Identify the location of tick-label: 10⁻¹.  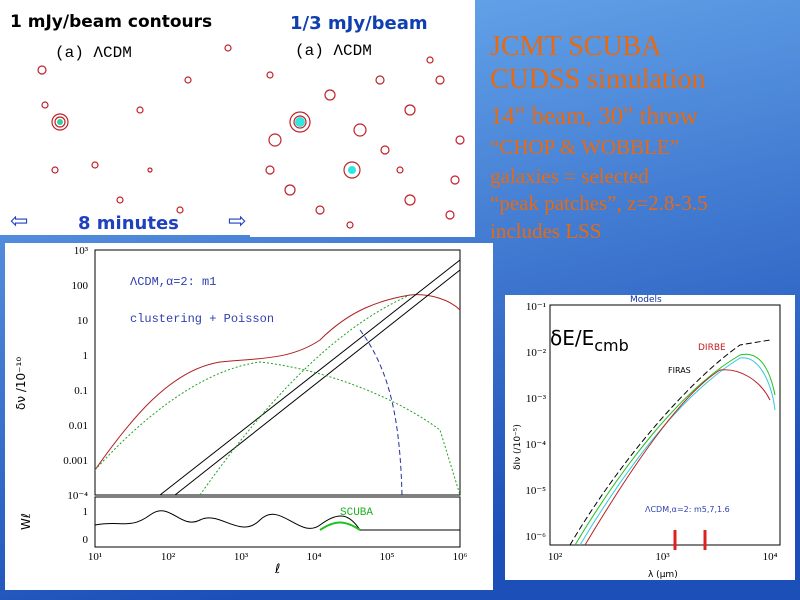
(536, 307).